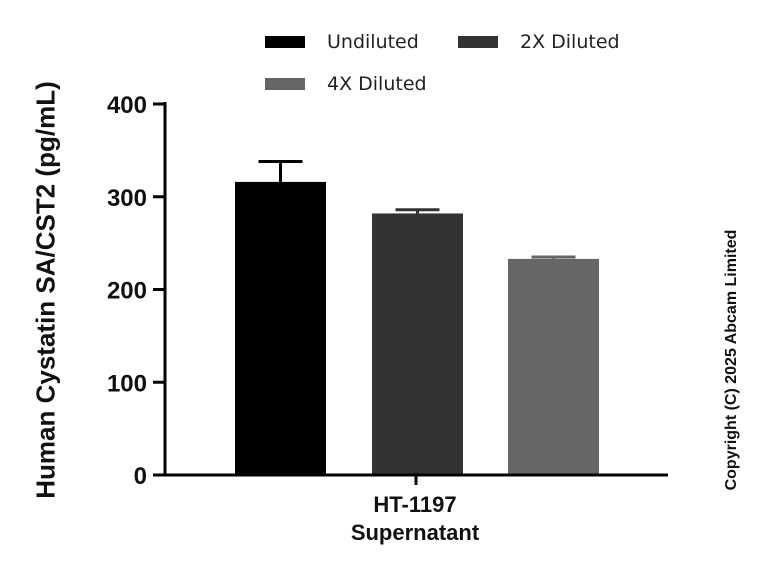 The image size is (768, 582). I want to click on legend-swatch-2x-diluted, so click(478, 42).